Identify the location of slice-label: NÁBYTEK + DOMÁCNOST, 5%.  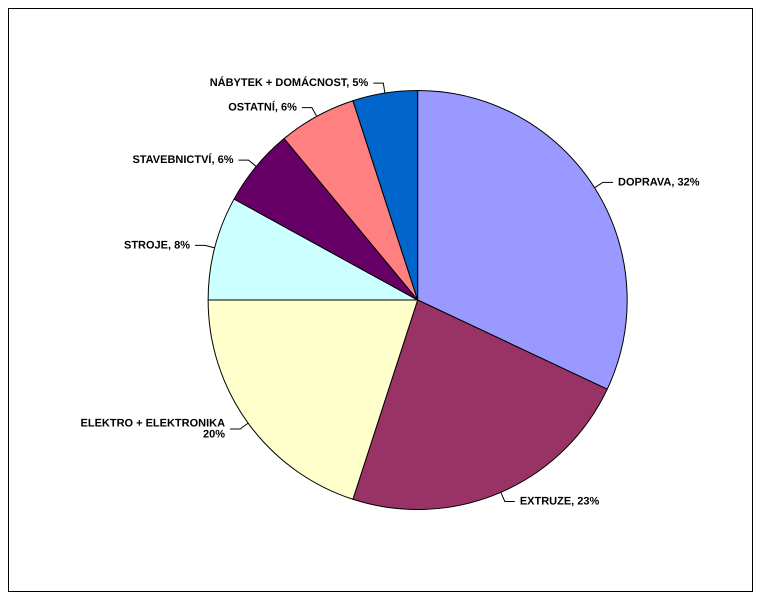
(289, 83).